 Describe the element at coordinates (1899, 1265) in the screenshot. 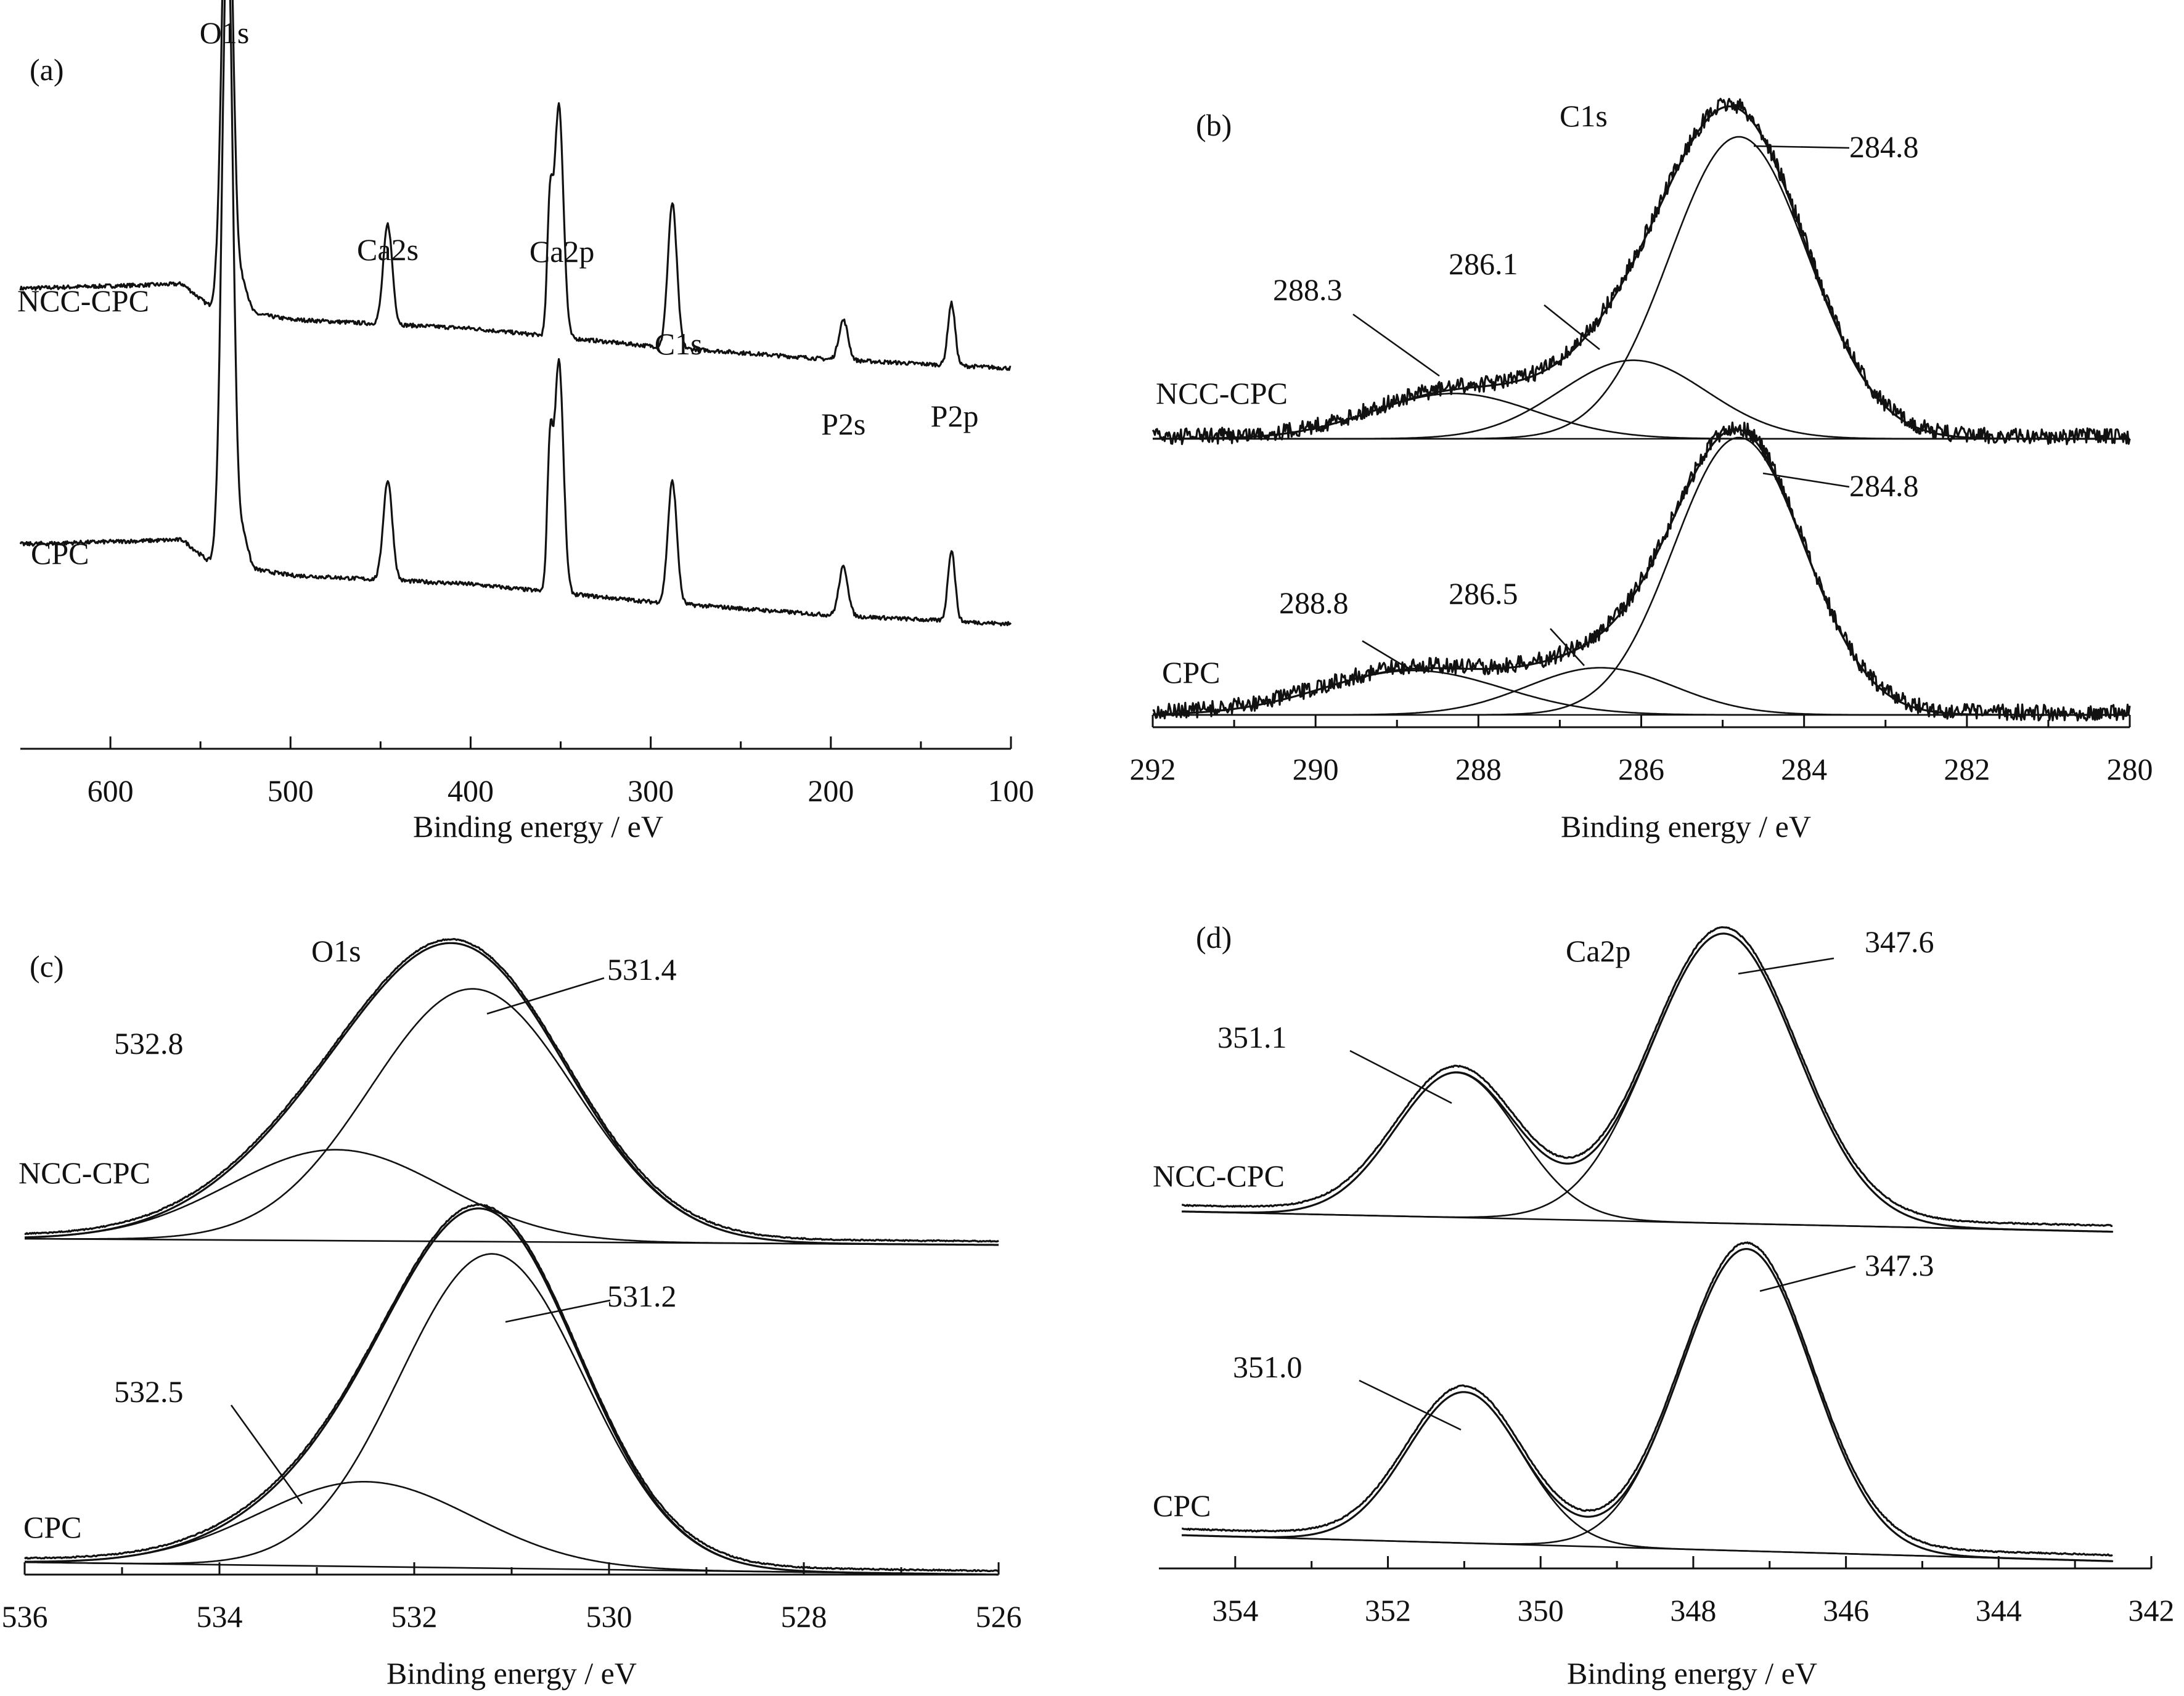

I see `panel-d-ann-347.3: 347.3` at that location.